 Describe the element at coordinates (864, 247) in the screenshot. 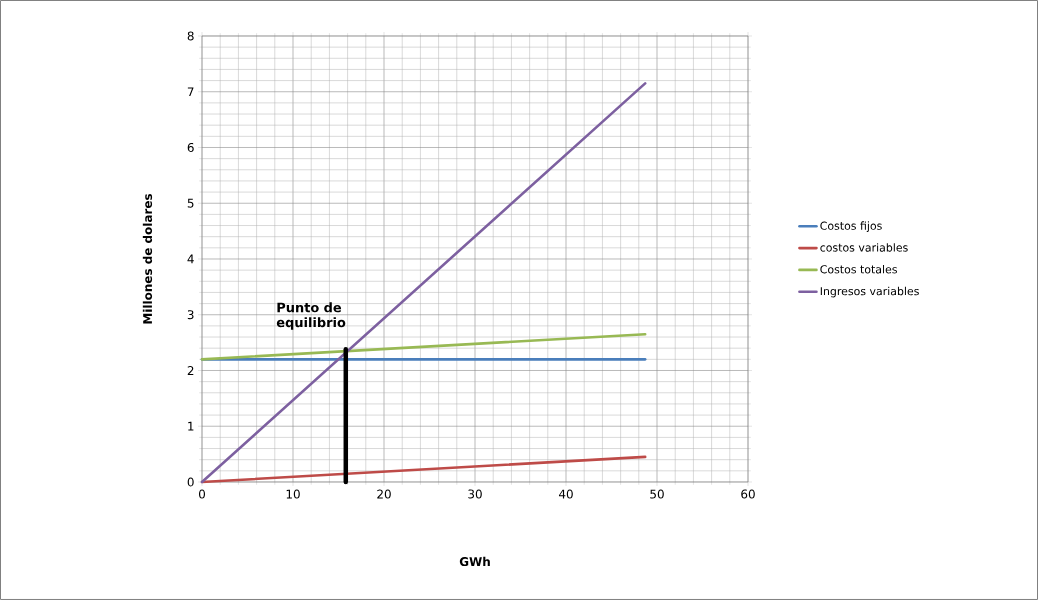

I see `legend-label: costos variables` at that location.